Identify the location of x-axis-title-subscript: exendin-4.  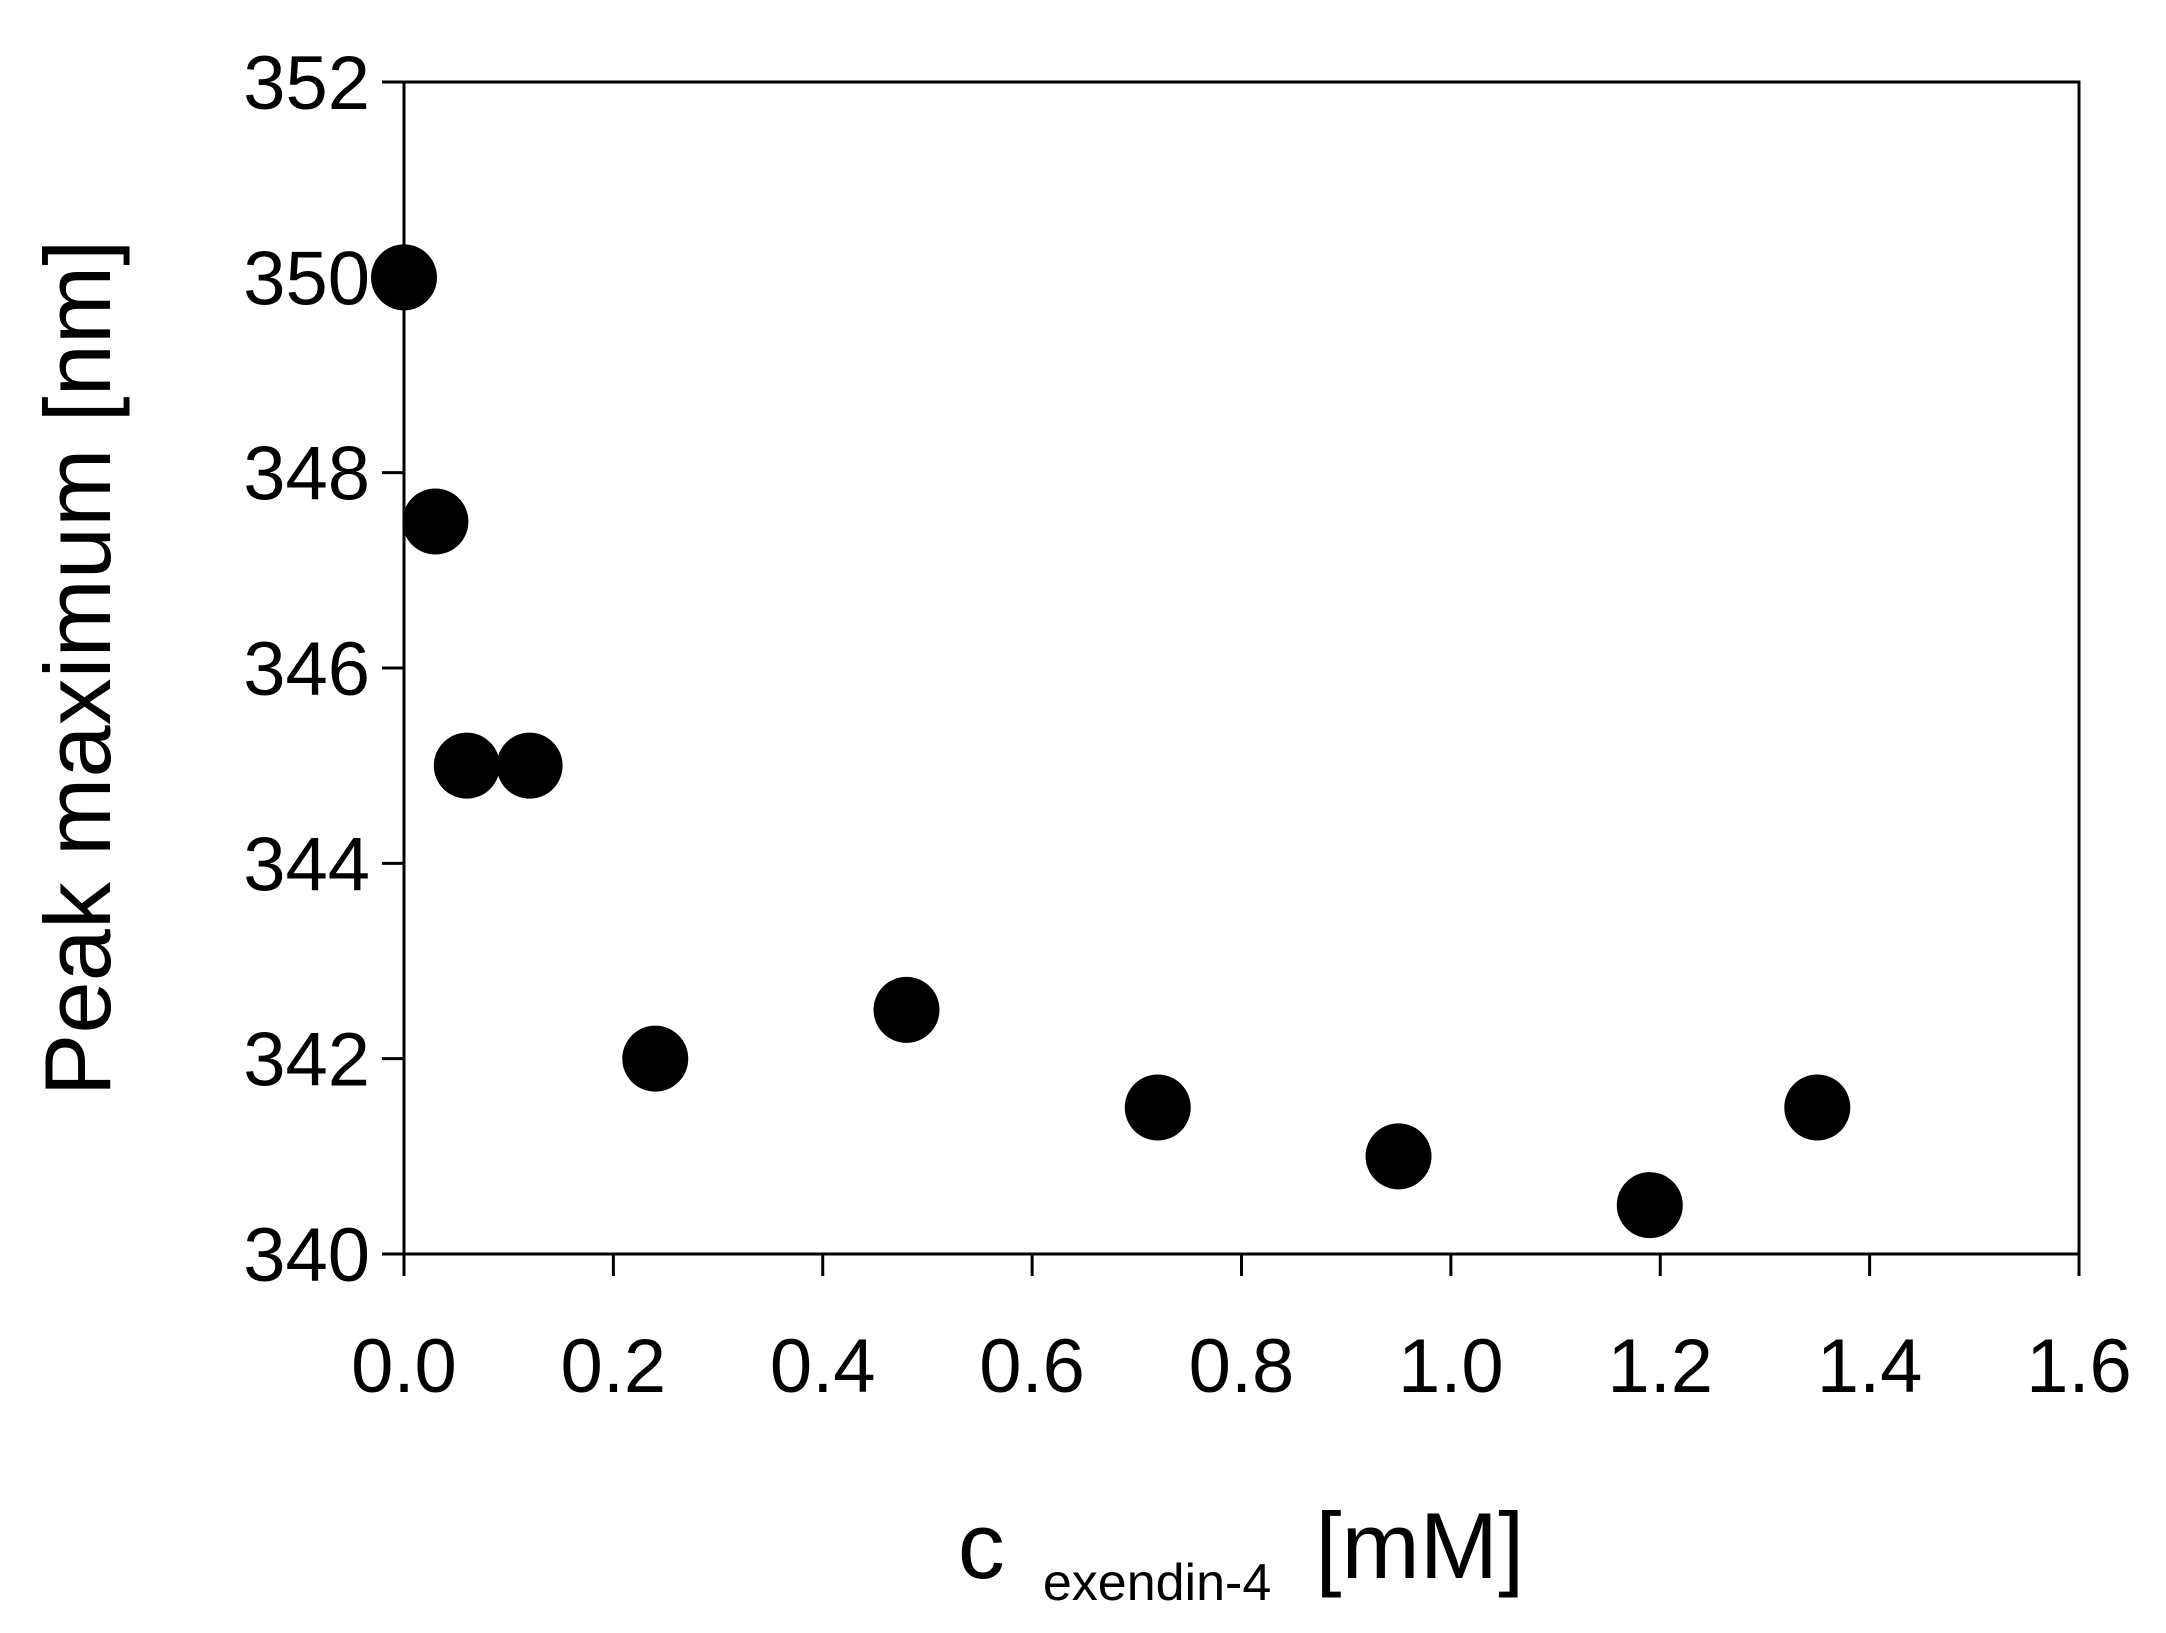
(1157, 1583).